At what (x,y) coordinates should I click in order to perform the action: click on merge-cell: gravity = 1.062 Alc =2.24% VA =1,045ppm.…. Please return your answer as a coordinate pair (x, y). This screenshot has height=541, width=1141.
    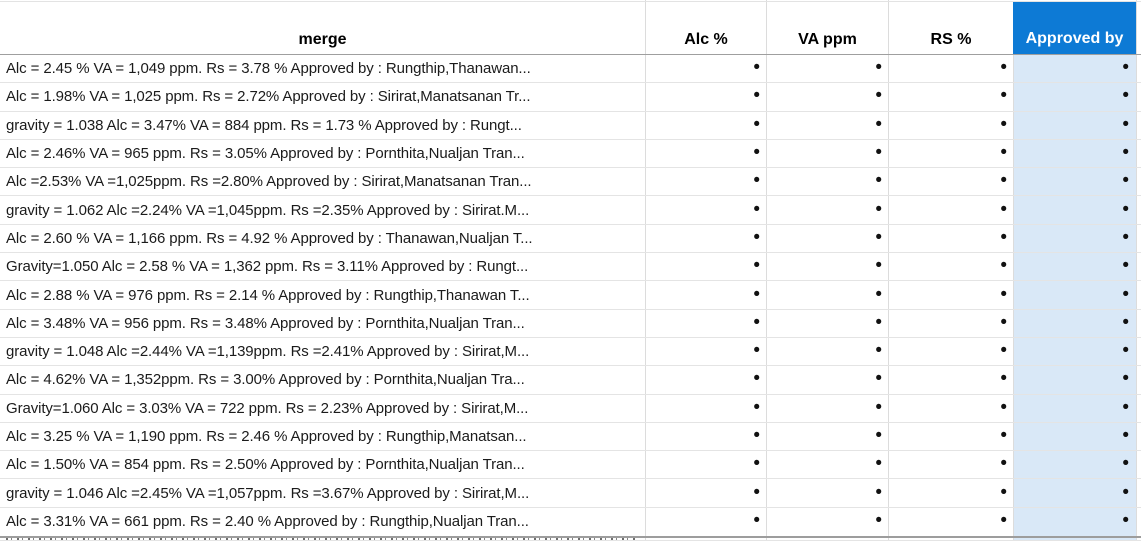
    Looking at the image, I should click on (322, 209).